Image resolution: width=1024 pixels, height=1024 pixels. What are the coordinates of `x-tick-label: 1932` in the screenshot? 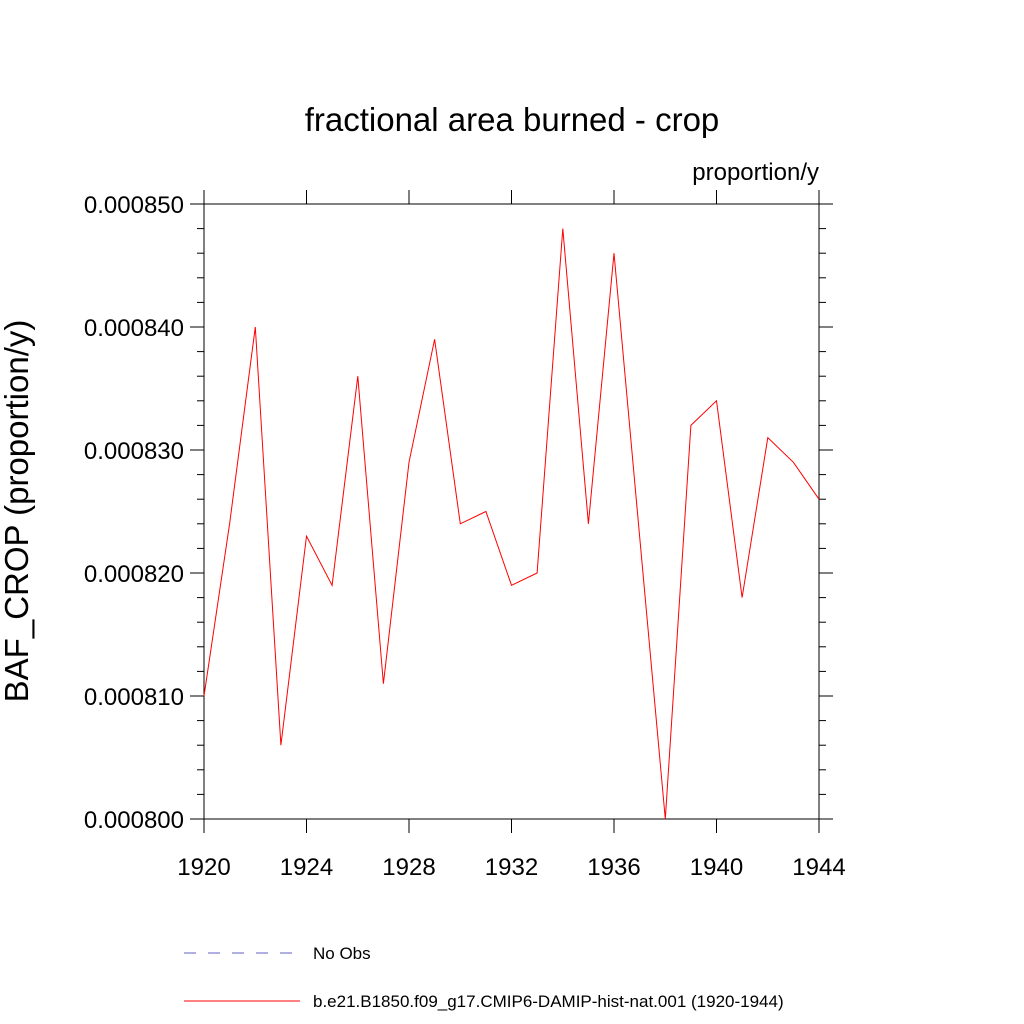 It's located at (511, 867).